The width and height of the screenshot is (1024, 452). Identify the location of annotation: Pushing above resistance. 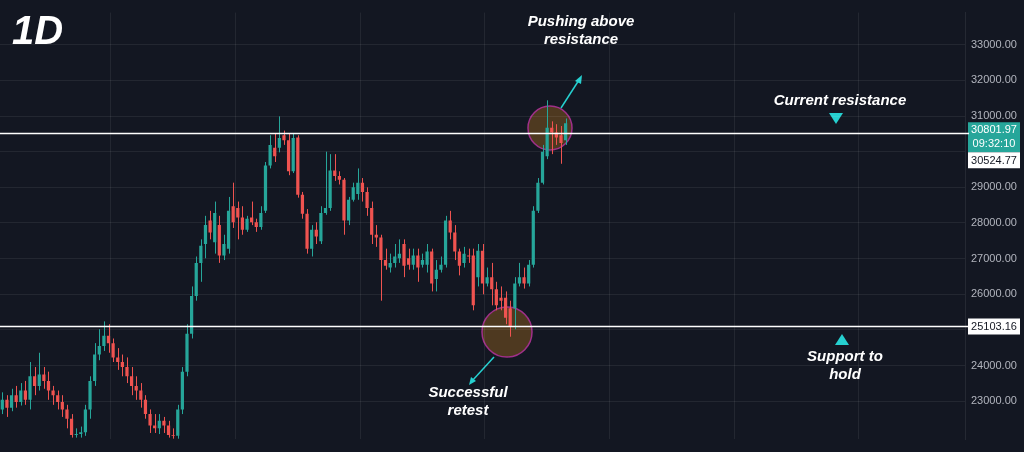
(581, 30).